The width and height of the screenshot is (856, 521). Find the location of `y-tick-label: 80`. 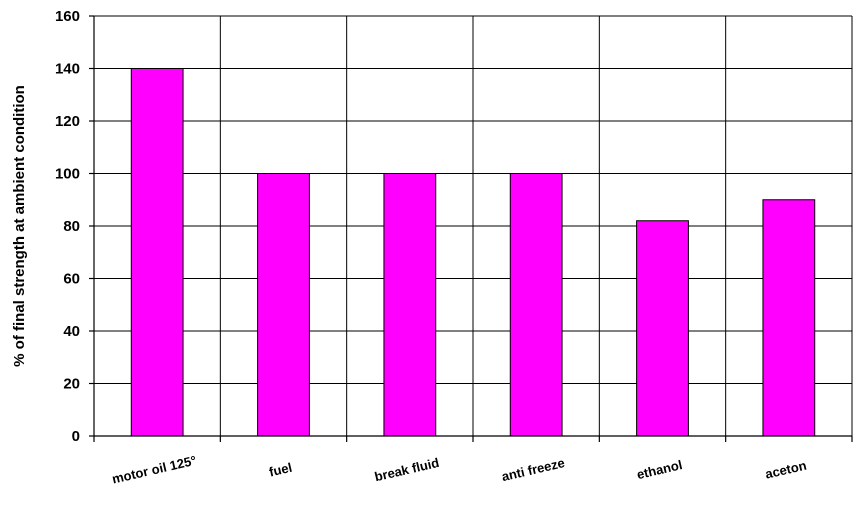

y-tick-label: 80 is located at coordinates (71, 226).